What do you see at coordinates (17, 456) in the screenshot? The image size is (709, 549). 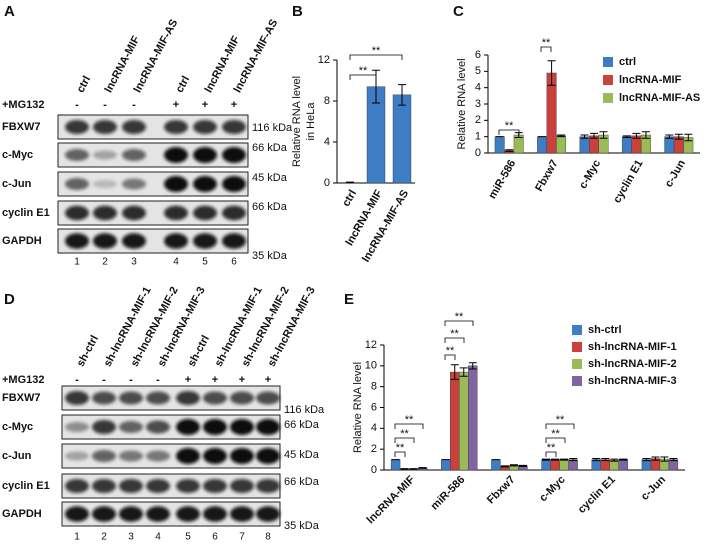 I see `blot-row-label: c-Jun` at bounding box center [17, 456].